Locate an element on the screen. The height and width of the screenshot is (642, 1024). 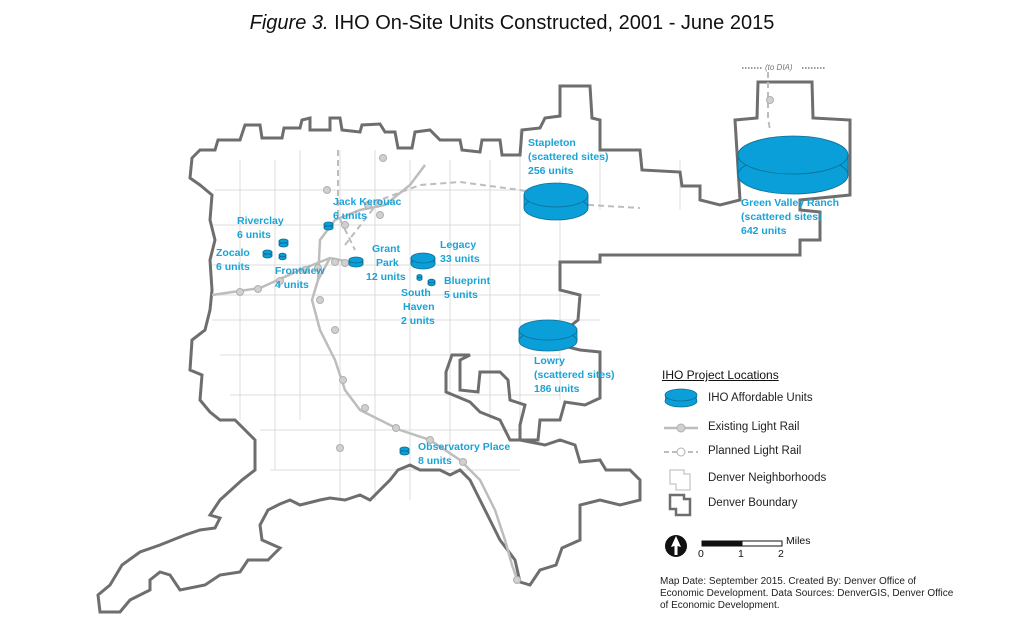
green-valley-ranch-symbol is located at coordinates (793, 165).